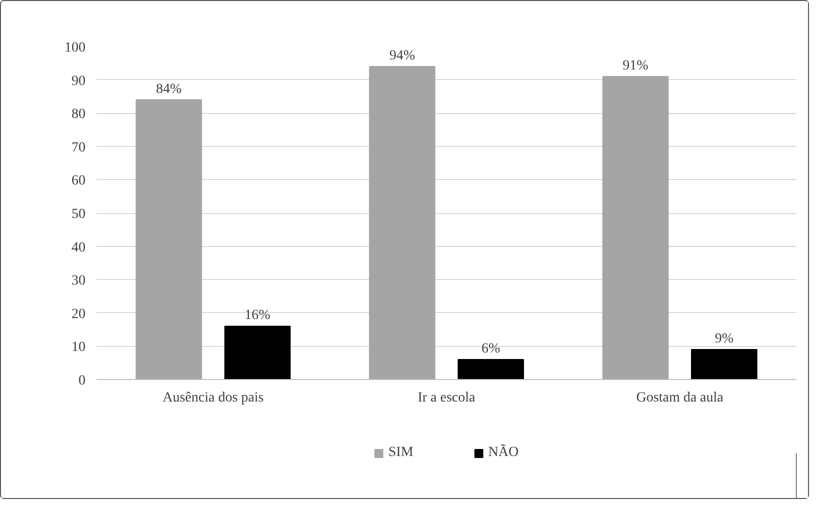 The width and height of the screenshot is (830, 524). I want to click on y-tick-label: 80, so click(79, 114).